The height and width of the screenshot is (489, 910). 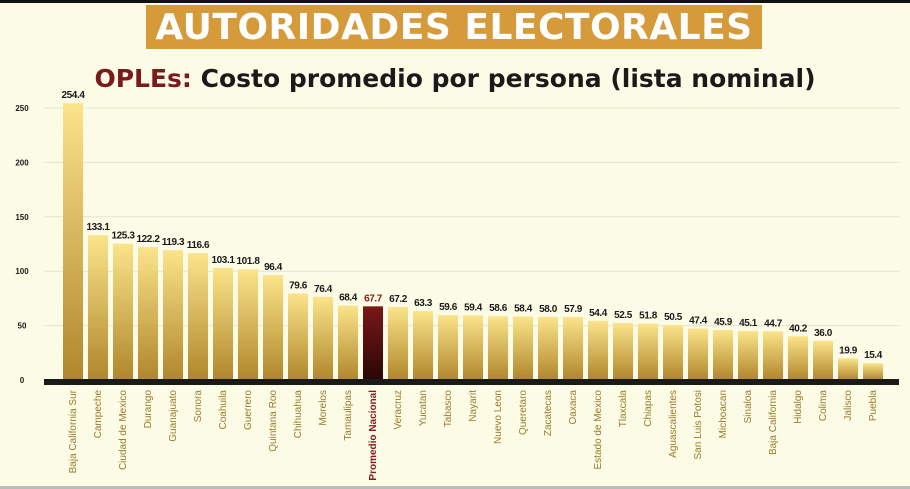 What do you see at coordinates (373, 435) in the screenshot?
I see `x-tick-label: Promedio Nacional` at bounding box center [373, 435].